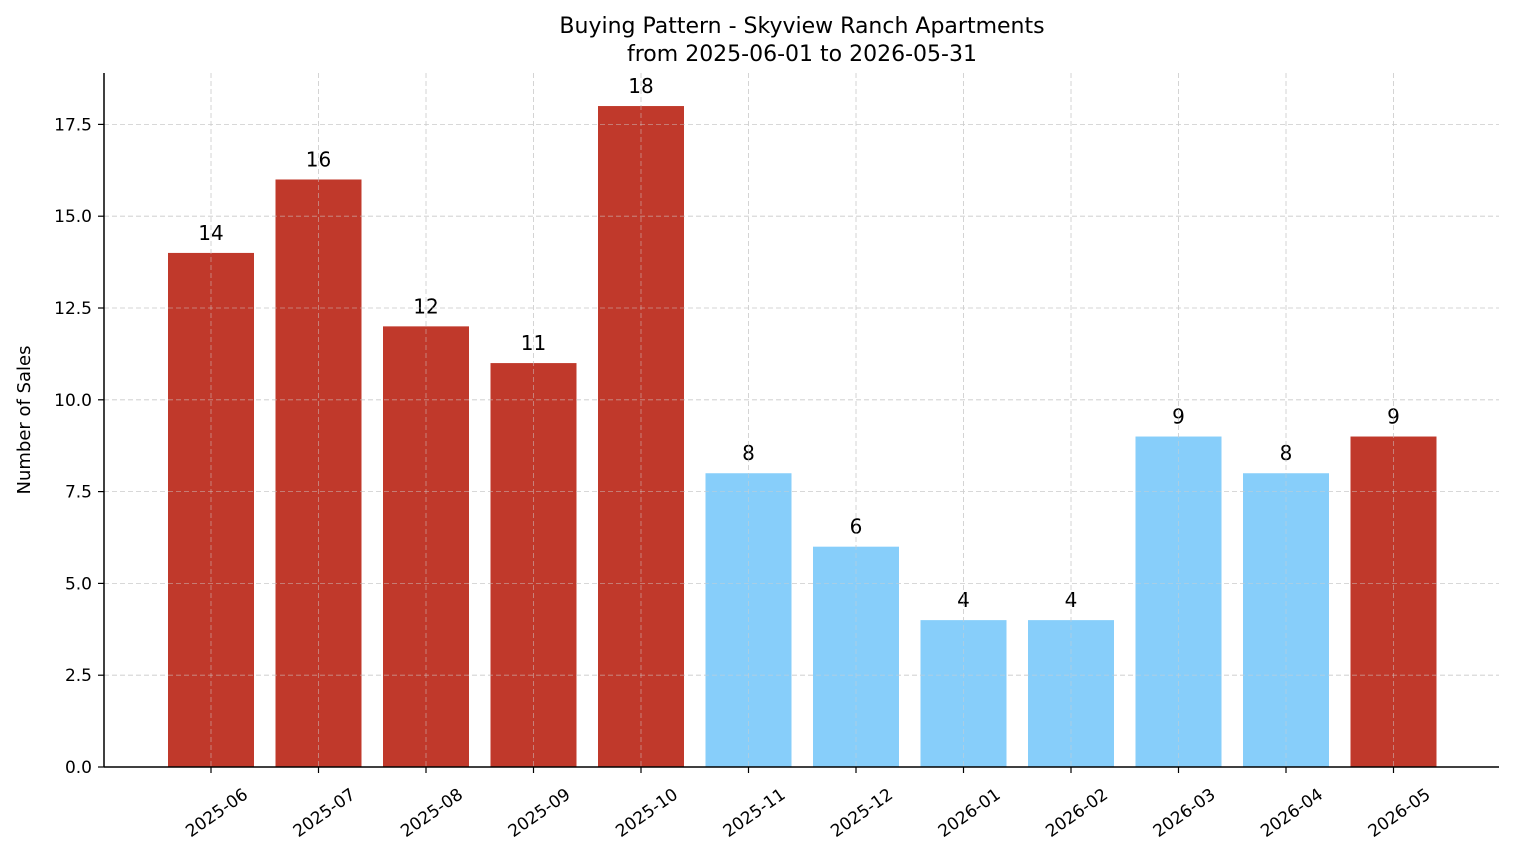  I want to click on x-tick-label: 2026-04, so click(1292, 813).